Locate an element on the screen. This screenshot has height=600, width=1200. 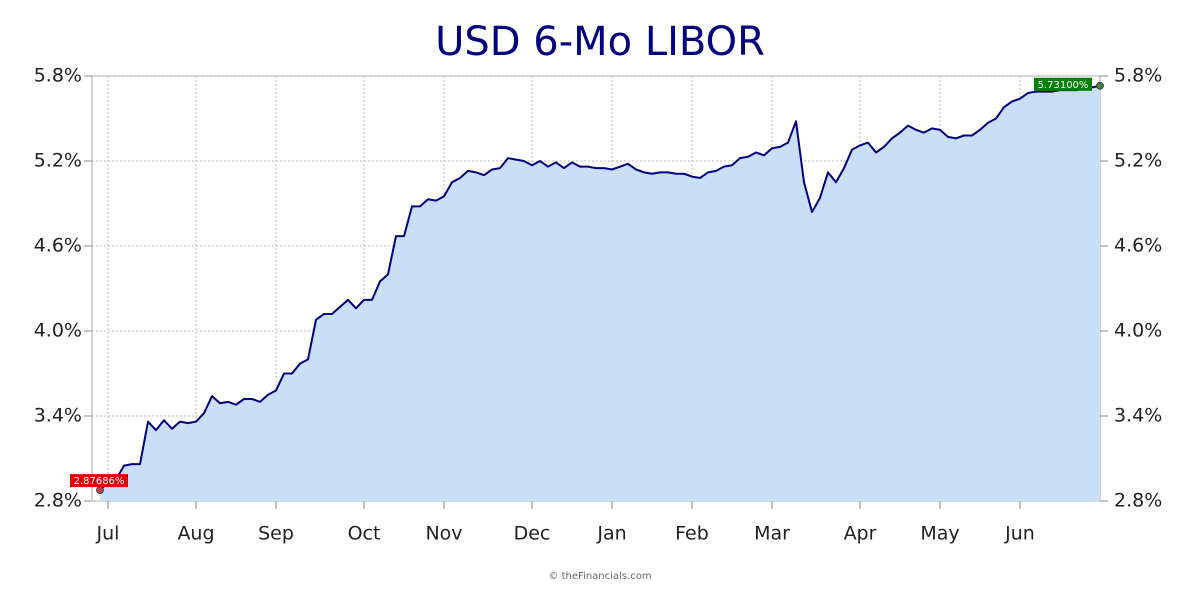
source: © theFinancials.com is located at coordinates (599, 576).